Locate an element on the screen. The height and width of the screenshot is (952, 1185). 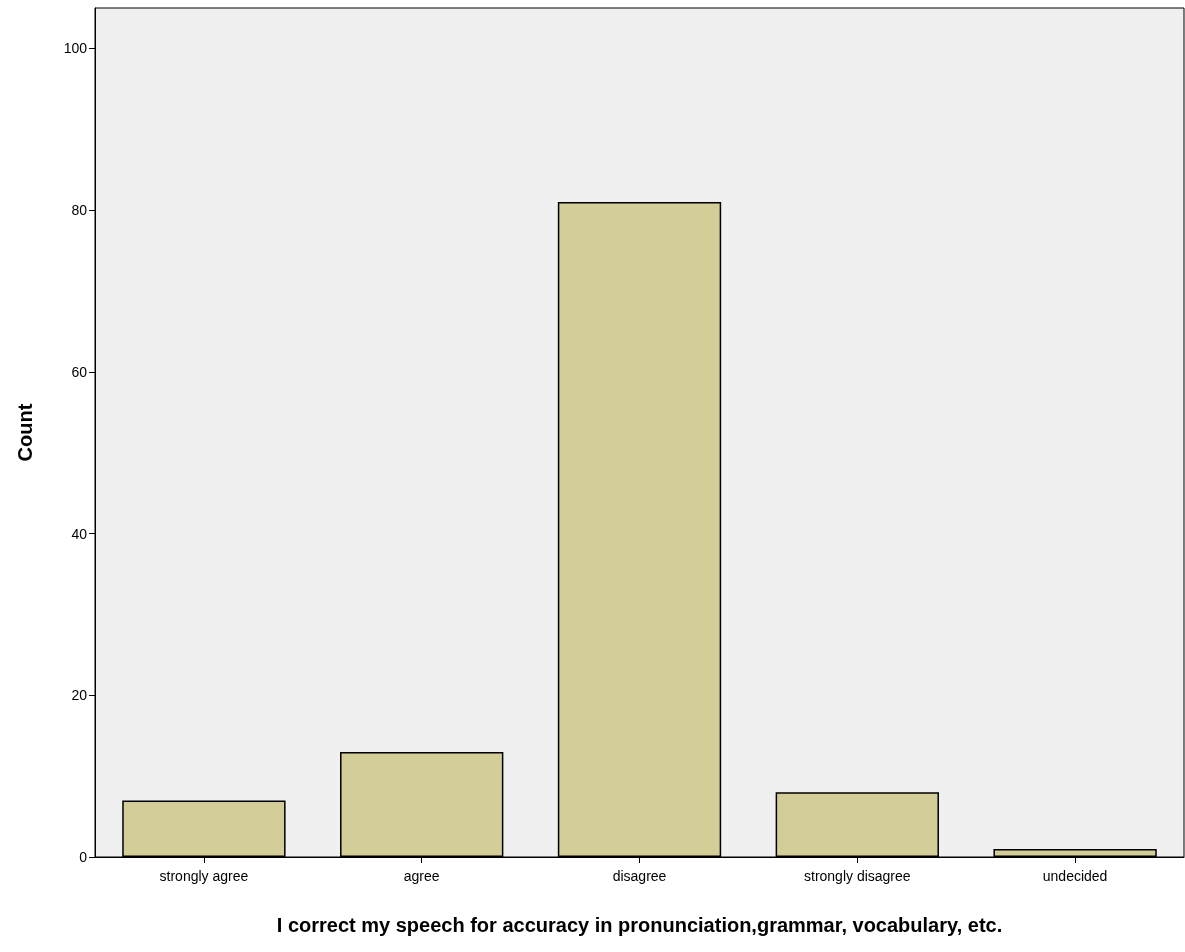
x-axis-title: I correct my speech for accuracy in pronunciation,grammar, vocabulary, etc. is located at coordinates (639, 925).